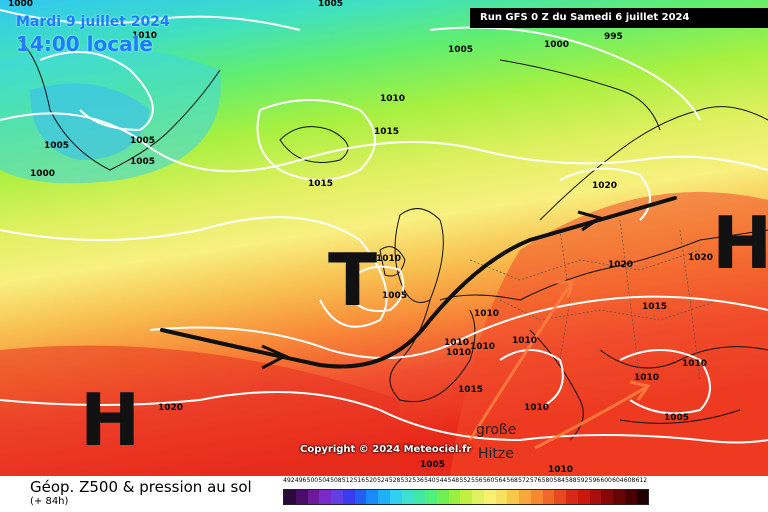 Image resolution: width=768 pixels, height=512 pixels. What do you see at coordinates (275, 357) in the screenshot?
I see `jet-arrowhead-west` at bounding box center [275, 357].